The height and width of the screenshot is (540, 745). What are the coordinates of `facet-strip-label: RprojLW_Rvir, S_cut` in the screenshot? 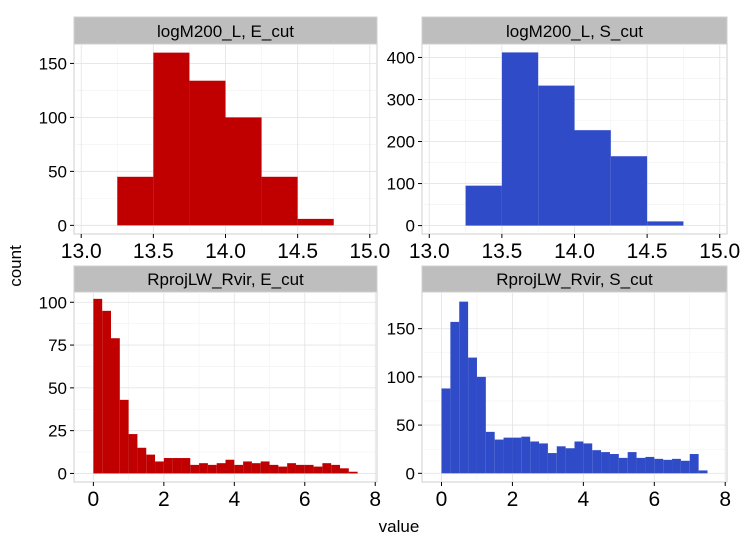 It's located at (574, 279).